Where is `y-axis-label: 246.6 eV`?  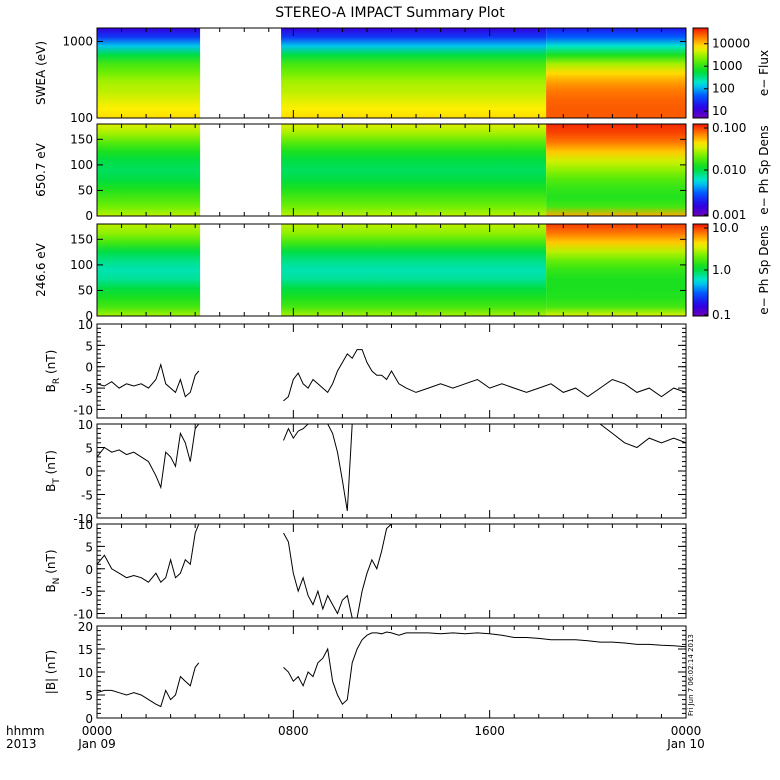
y-axis-label: 246.6 eV is located at coordinates (41, 269).